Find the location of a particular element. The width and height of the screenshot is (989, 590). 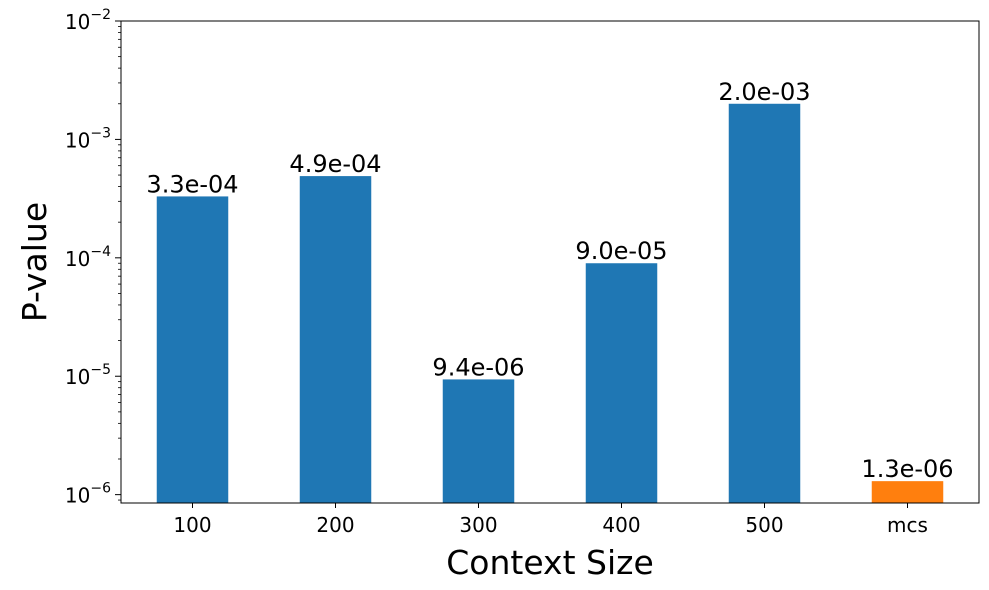

x-tick-label: 200 is located at coordinates (335, 525).